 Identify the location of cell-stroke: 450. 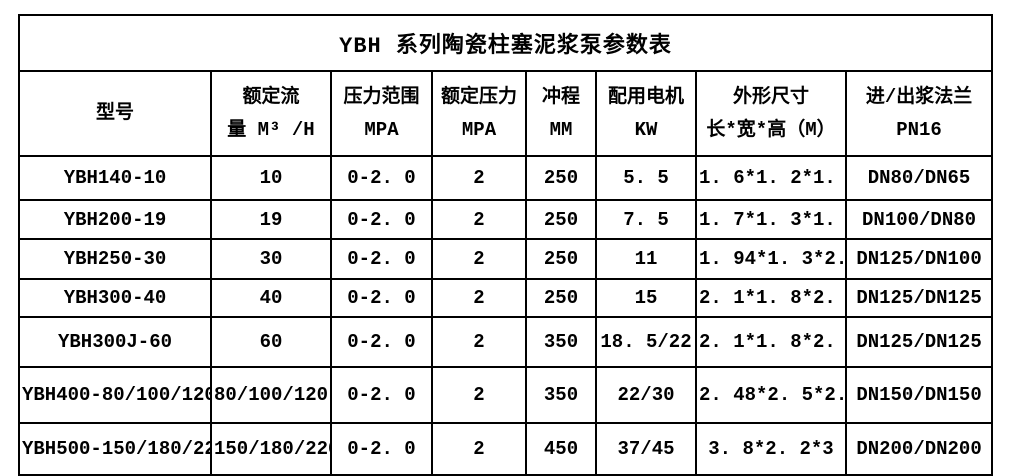
(561, 449).